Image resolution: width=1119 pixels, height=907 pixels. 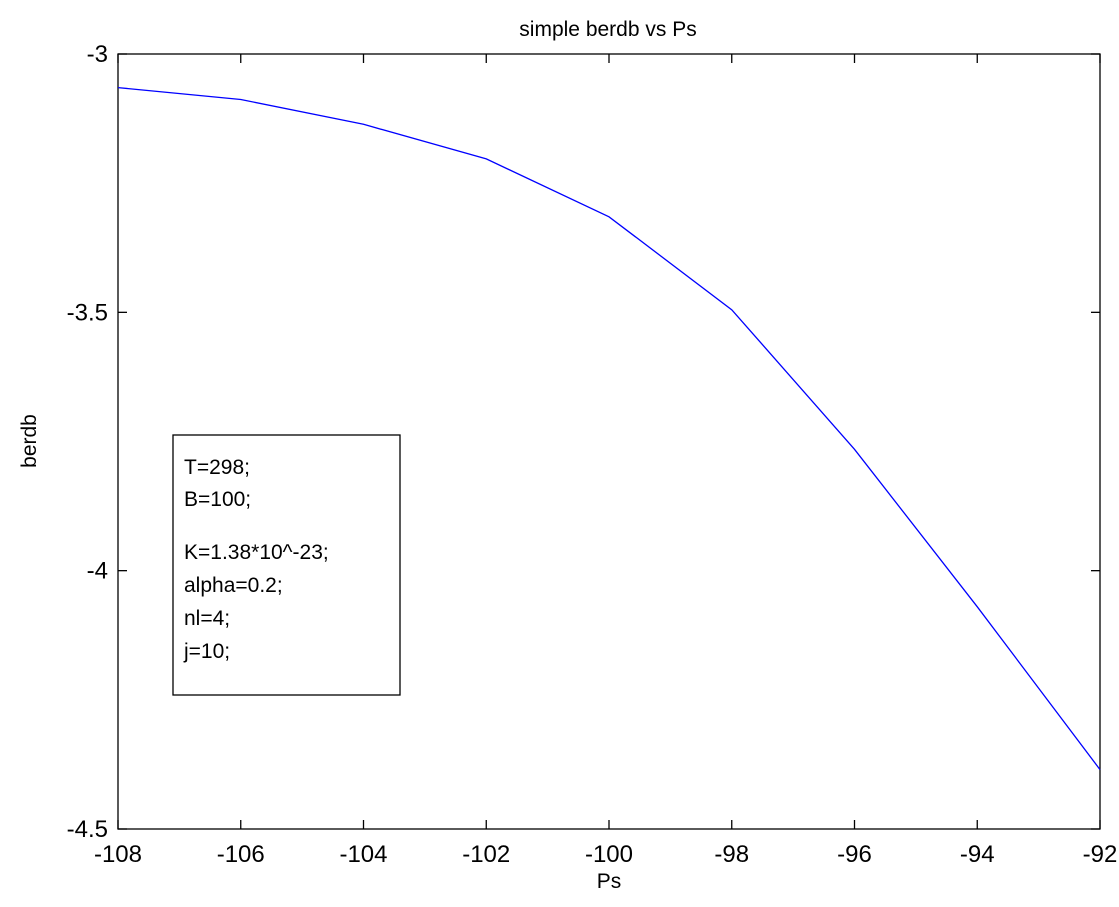 What do you see at coordinates (486, 854) in the screenshot?
I see `x-tick-label: -102` at bounding box center [486, 854].